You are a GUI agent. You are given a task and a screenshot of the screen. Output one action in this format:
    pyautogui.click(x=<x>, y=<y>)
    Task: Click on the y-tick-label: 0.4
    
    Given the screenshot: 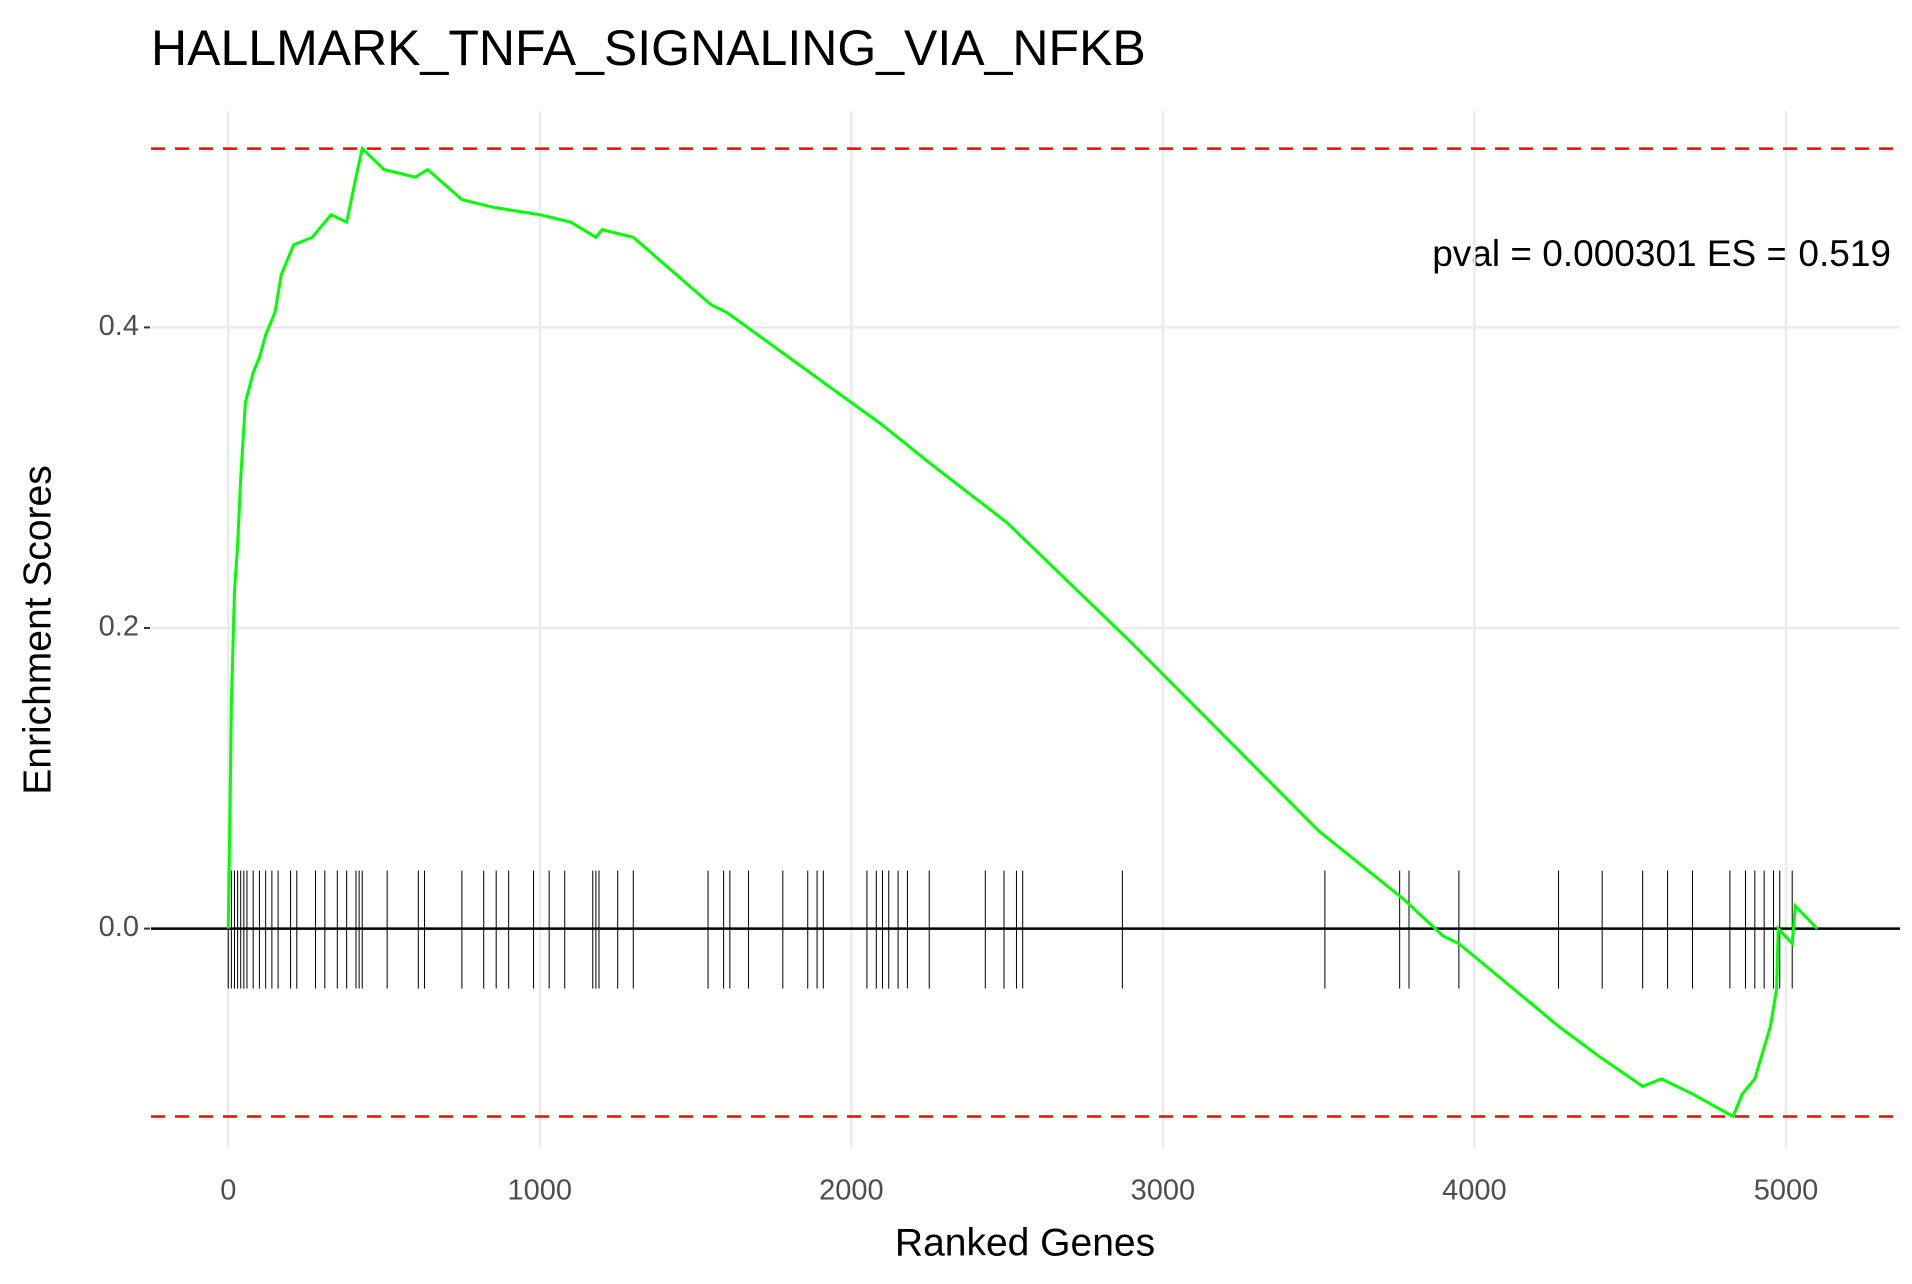 What is the action you would take?
    pyautogui.click(x=119, y=326)
    